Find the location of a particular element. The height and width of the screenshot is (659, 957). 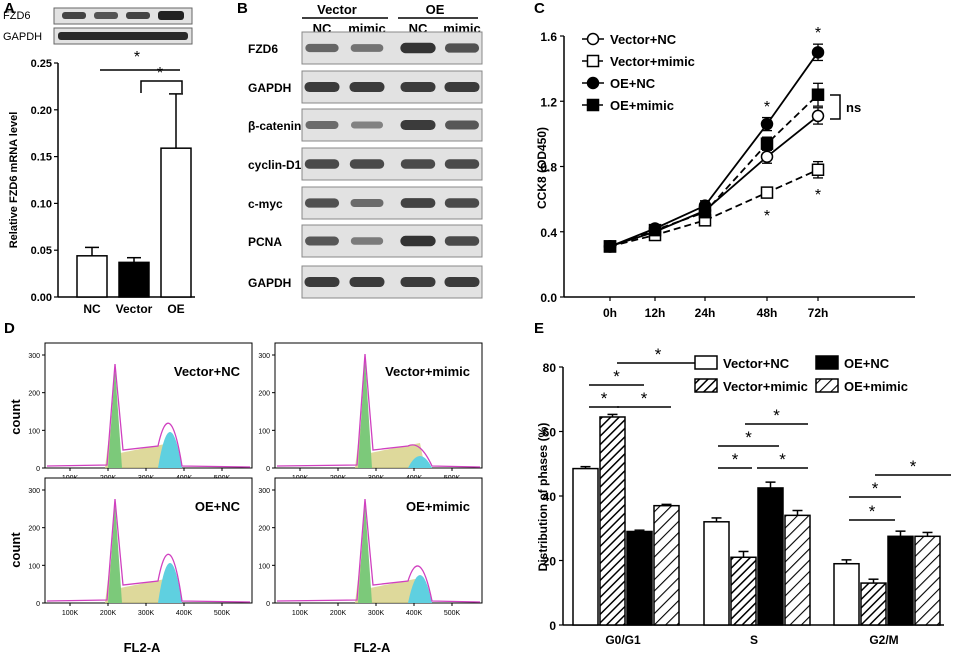

y-tick-label: 40 is located at coordinates (550, 497).